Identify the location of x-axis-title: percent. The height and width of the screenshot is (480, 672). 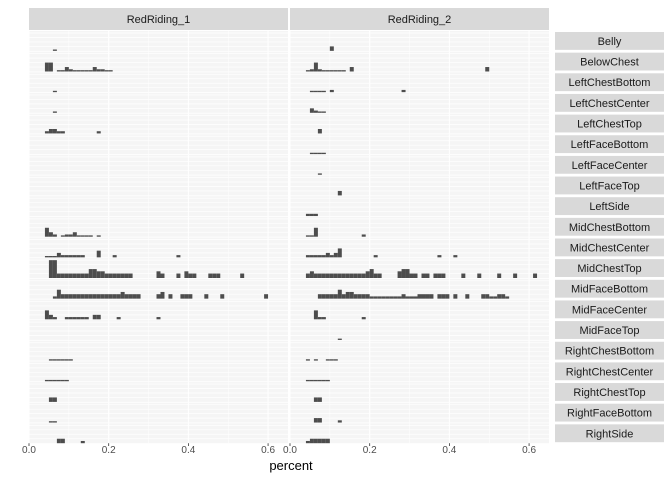
(291, 465).